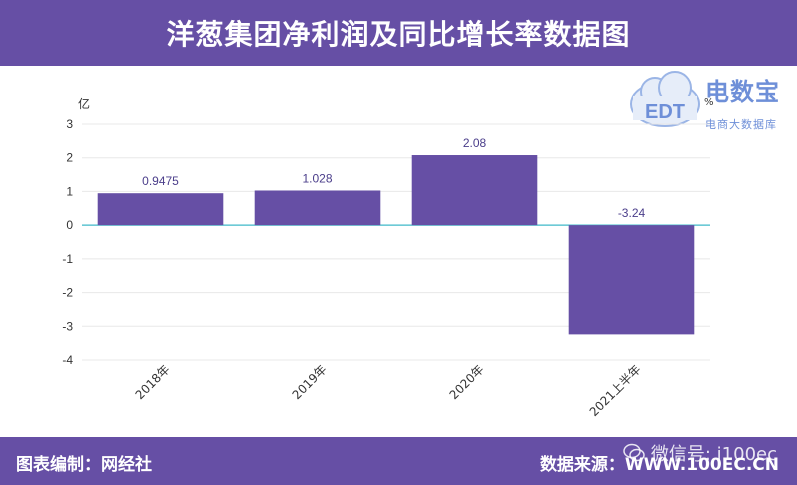 The height and width of the screenshot is (485, 797). I want to click on footer-source: 数据来源：WWW.100EC.CN, so click(659, 465).